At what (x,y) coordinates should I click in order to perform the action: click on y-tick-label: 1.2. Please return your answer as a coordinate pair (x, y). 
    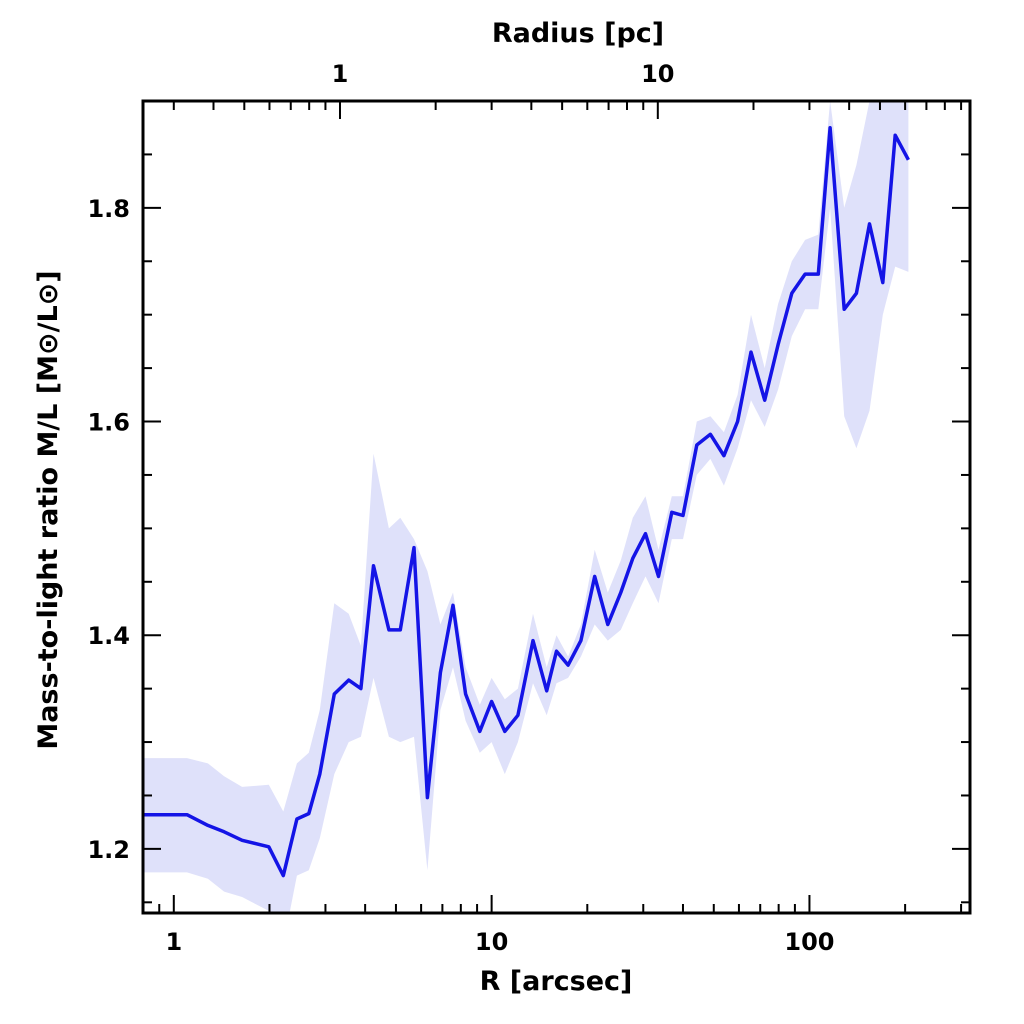
    Looking at the image, I should click on (108, 850).